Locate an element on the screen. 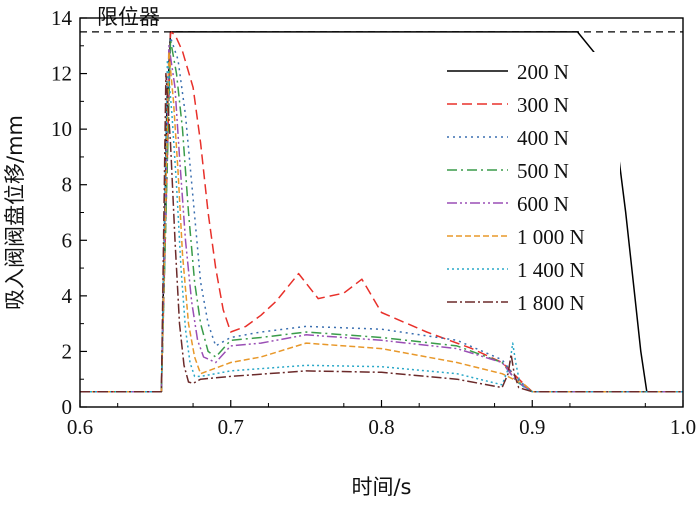 The image size is (700, 508). y-tick-label: 14 is located at coordinates (62, 18).